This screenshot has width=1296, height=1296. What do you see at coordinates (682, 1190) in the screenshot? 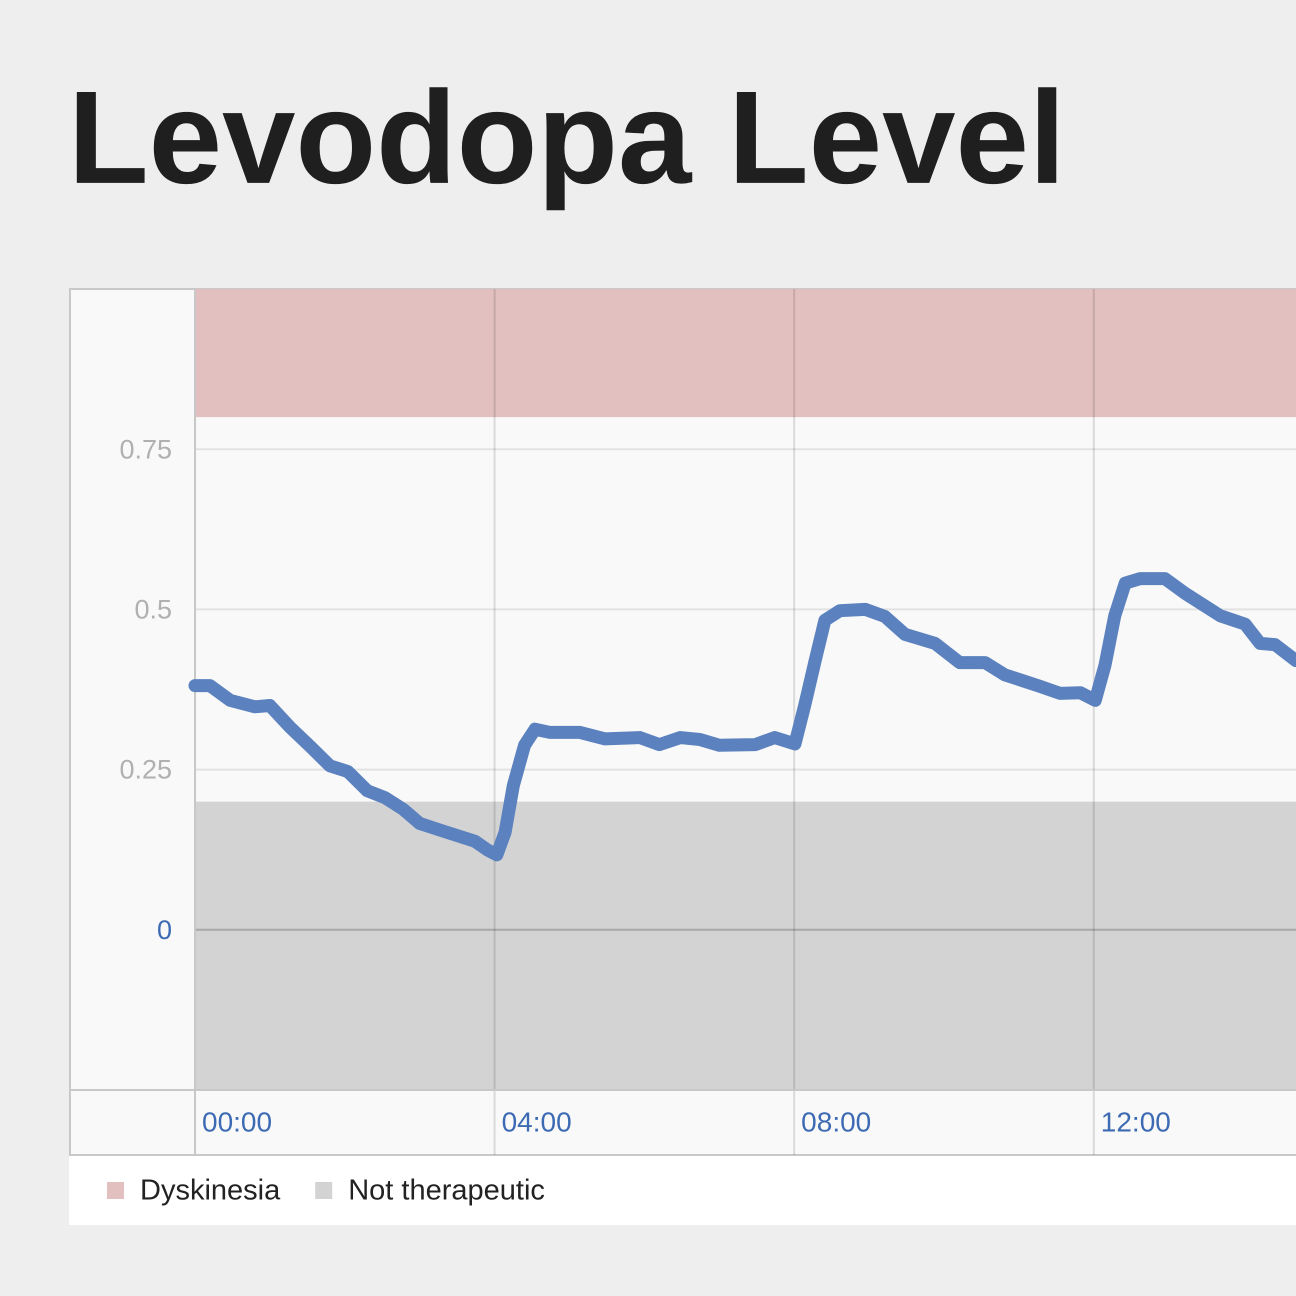
I see `legend-panel` at bounding box center [682, 1190].